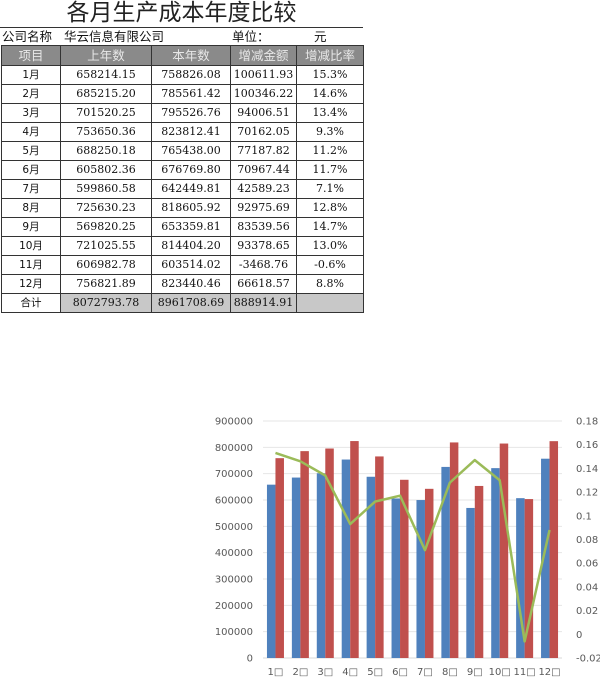 The height and width of the screenshot is (684, 600). Describe the element at coordinates (234, 527) in the screenshot. I see `y-axis-tick-label: 500000` at that location.